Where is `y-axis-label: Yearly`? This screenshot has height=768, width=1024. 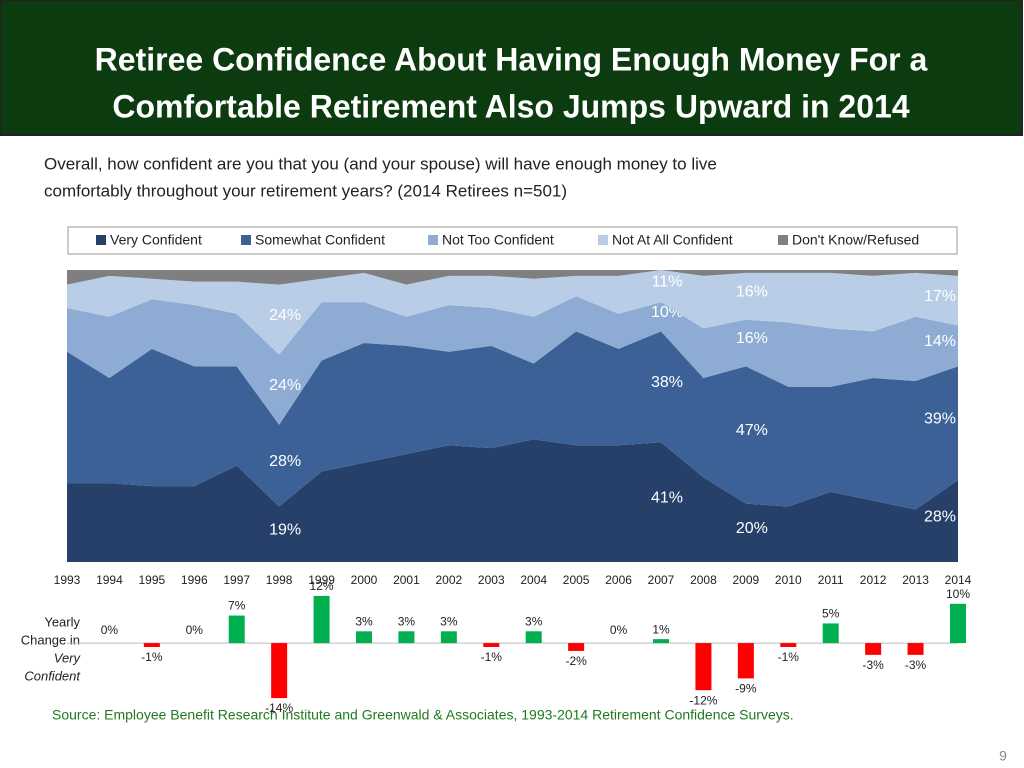 y-axis-label: Yearly is located at coordinates (62, 621).